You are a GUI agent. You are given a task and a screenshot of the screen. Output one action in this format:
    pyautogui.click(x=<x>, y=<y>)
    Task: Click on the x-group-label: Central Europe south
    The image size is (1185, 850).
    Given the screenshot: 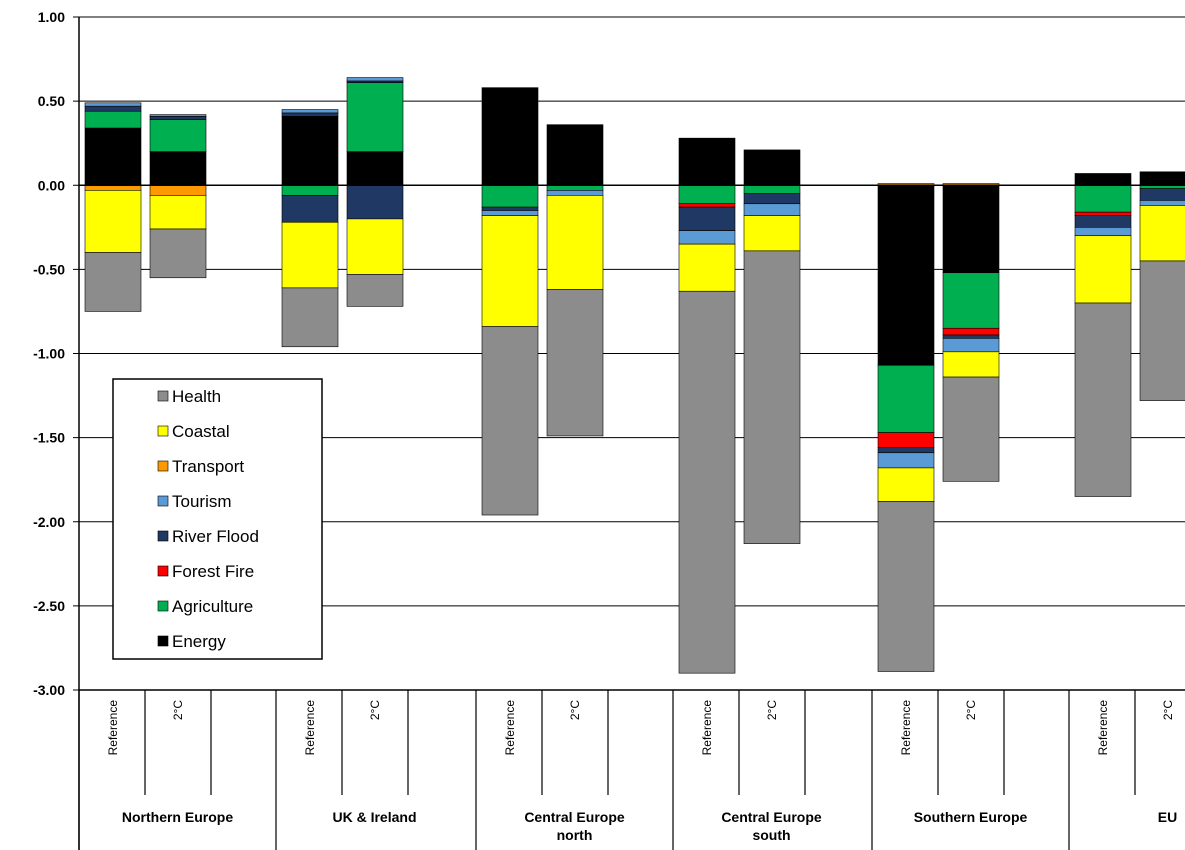 What is the action you would take?
    pyautogui.click(x=771, y=826)
    